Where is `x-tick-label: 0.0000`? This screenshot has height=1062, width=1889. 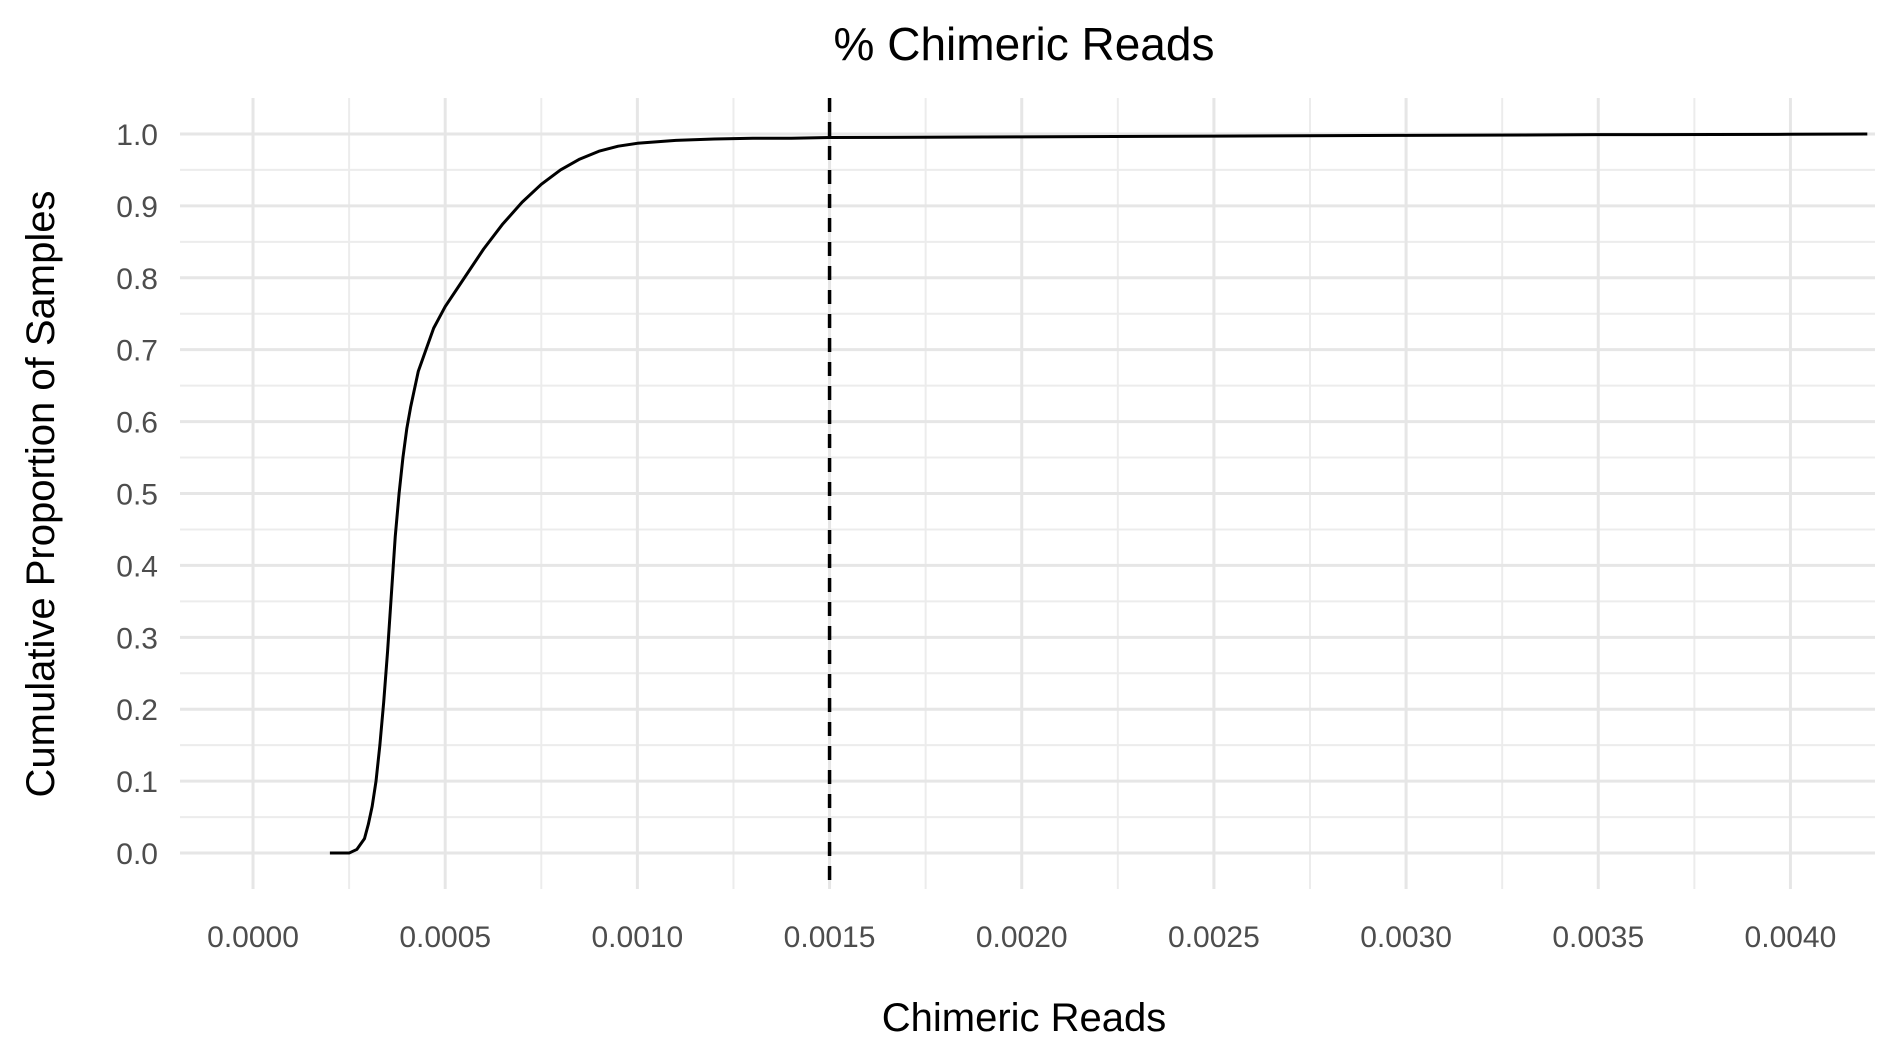
x-tick-label: 0.0000 is located at coordinates (253, 937).